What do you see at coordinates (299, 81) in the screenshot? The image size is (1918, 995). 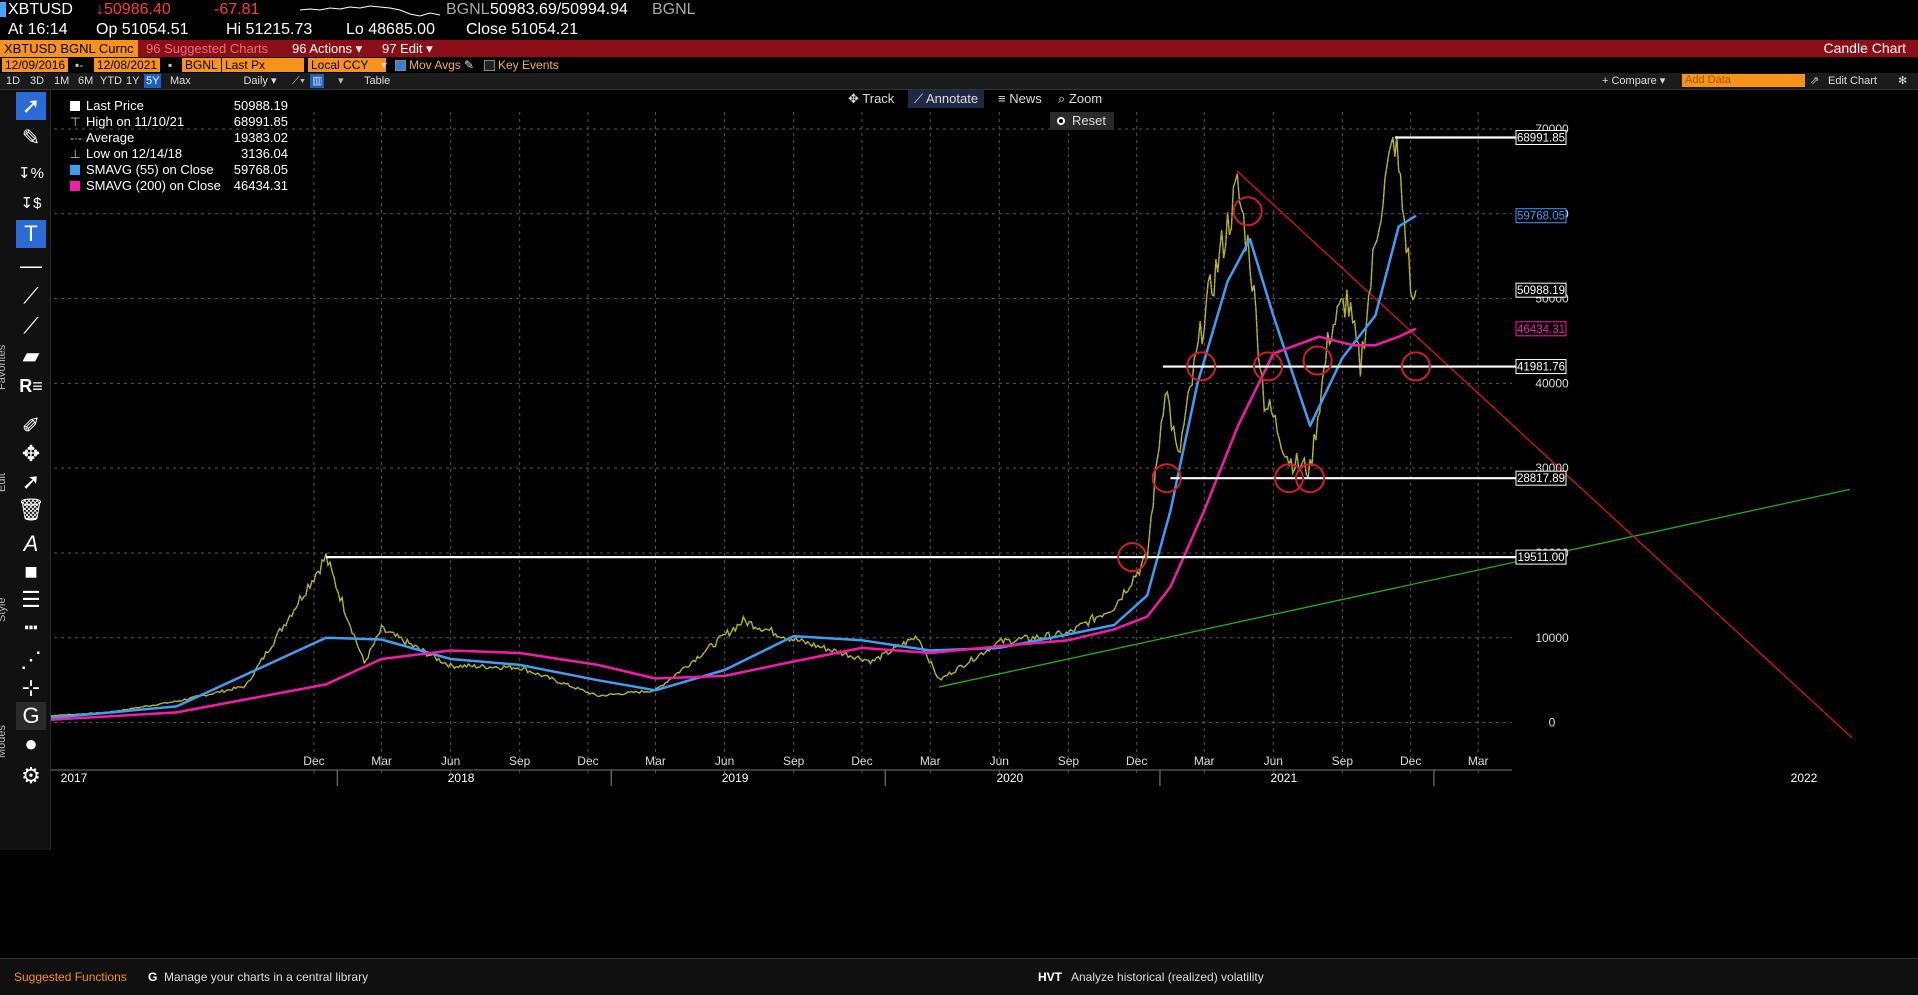 I see `line-style-icon: ⟋▾` at bounding box center [299, 81].